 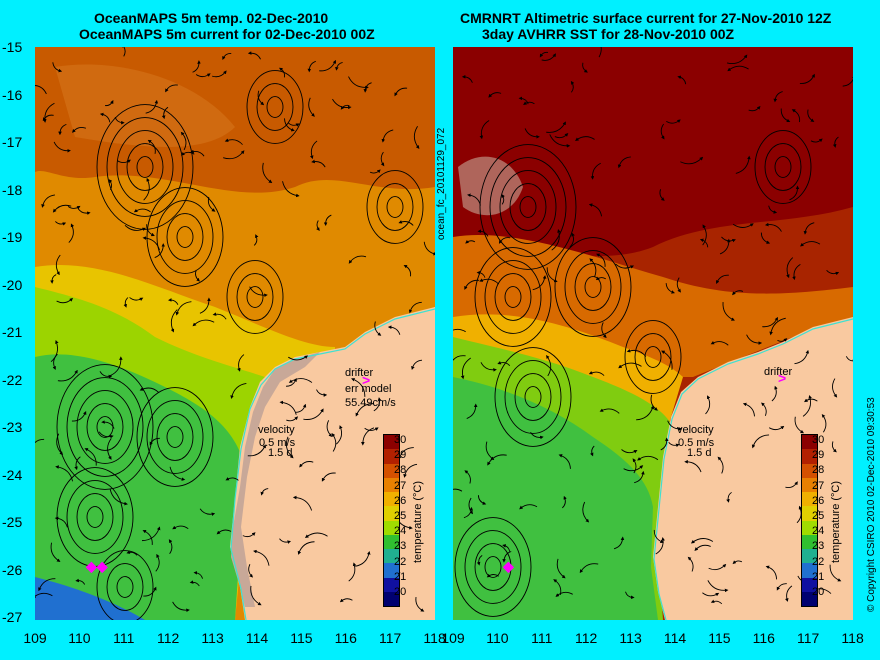 I want to click on right-drifter-marker: >, so click(x=782, y=378).